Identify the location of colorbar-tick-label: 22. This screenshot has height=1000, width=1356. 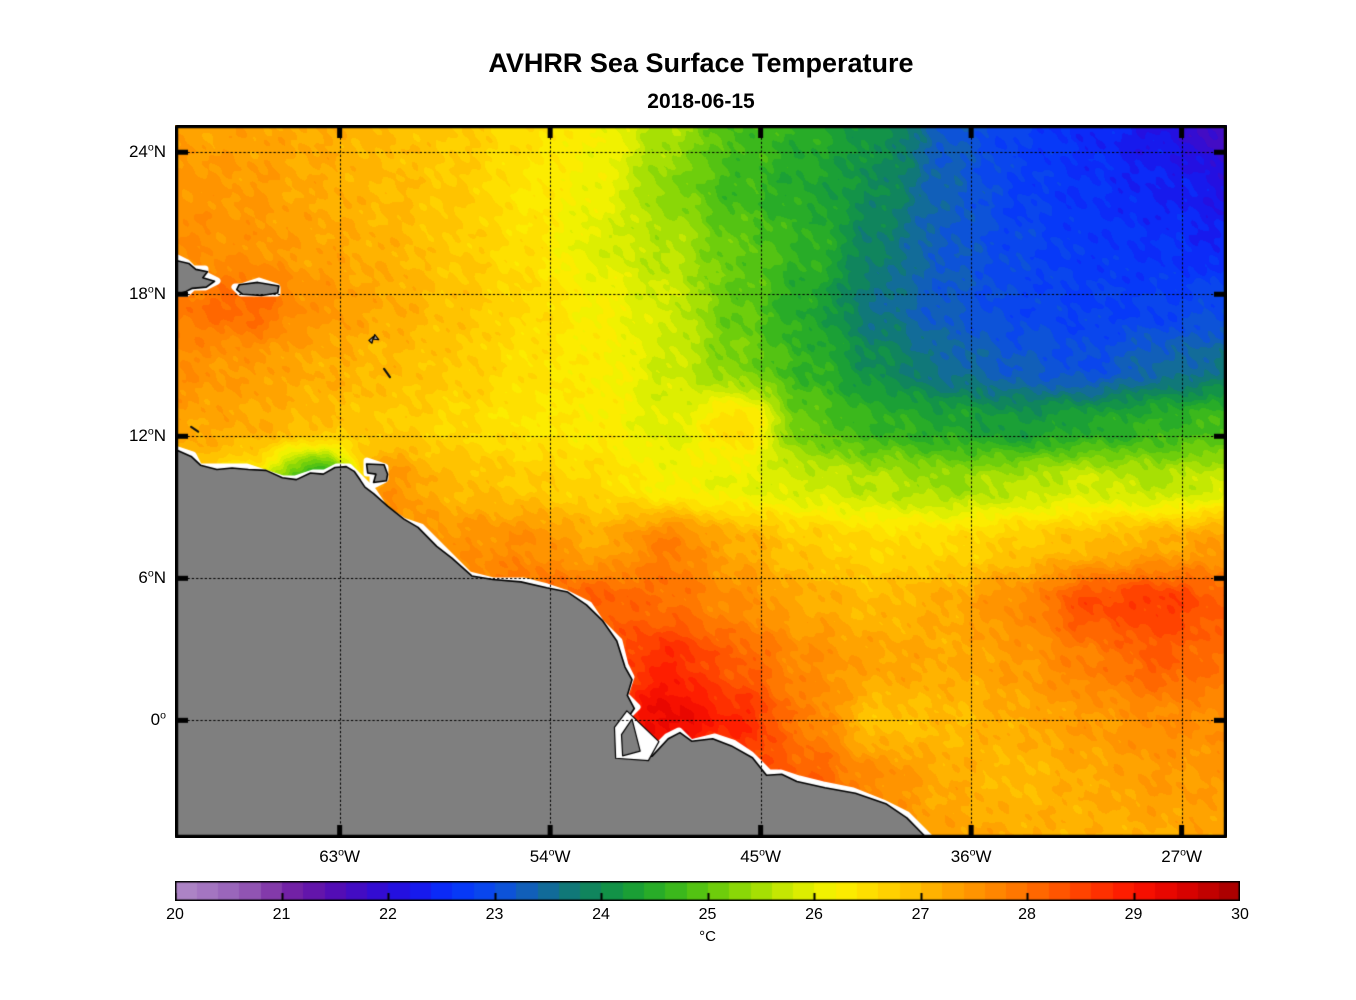
(388, 914).